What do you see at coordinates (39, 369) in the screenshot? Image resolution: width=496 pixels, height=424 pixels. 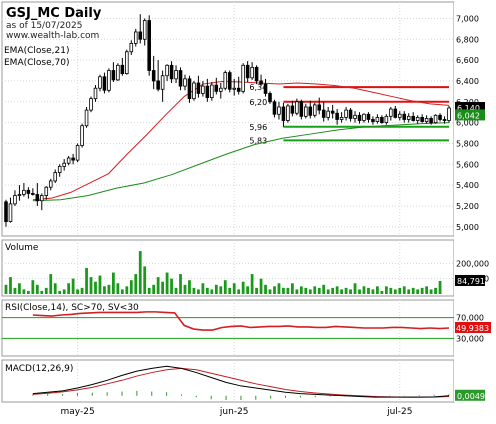 I see `macd-title: MACD(12,26,9)` at bounding box center [39, 369].